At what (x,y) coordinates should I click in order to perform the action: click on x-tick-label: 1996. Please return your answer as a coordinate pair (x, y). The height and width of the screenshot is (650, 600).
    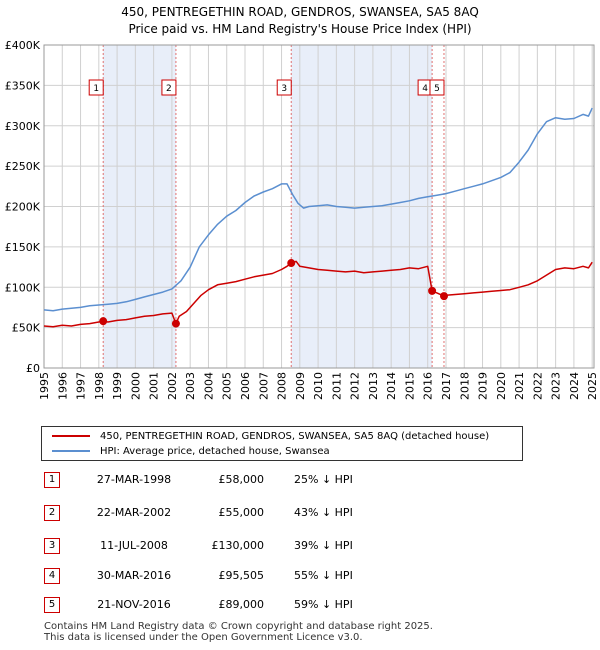
    Looking at the image, I should click on (62, 386).